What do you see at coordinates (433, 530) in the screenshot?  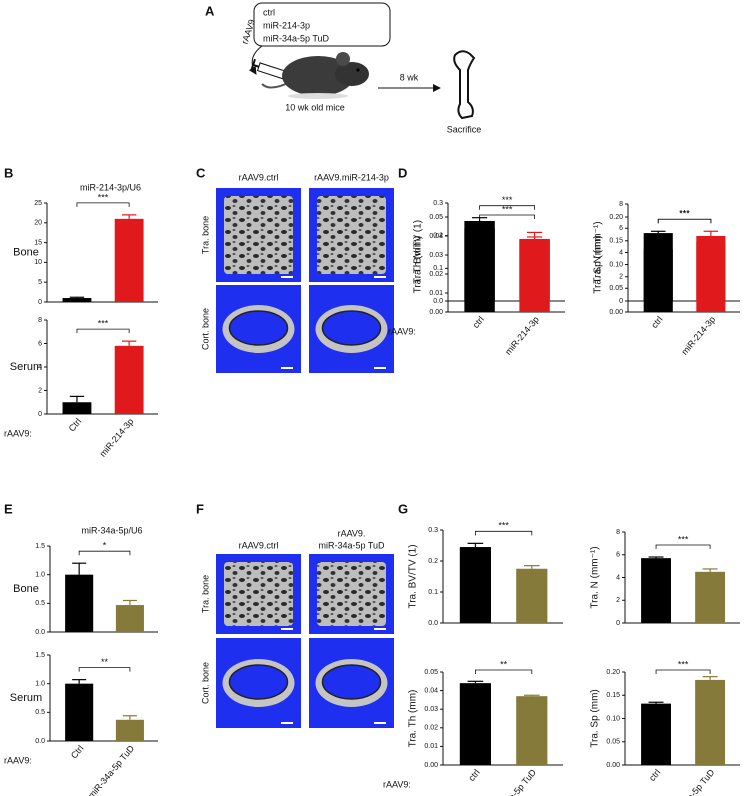 I see `y-tick-label: 0.3` at bounding box center [433, 530].